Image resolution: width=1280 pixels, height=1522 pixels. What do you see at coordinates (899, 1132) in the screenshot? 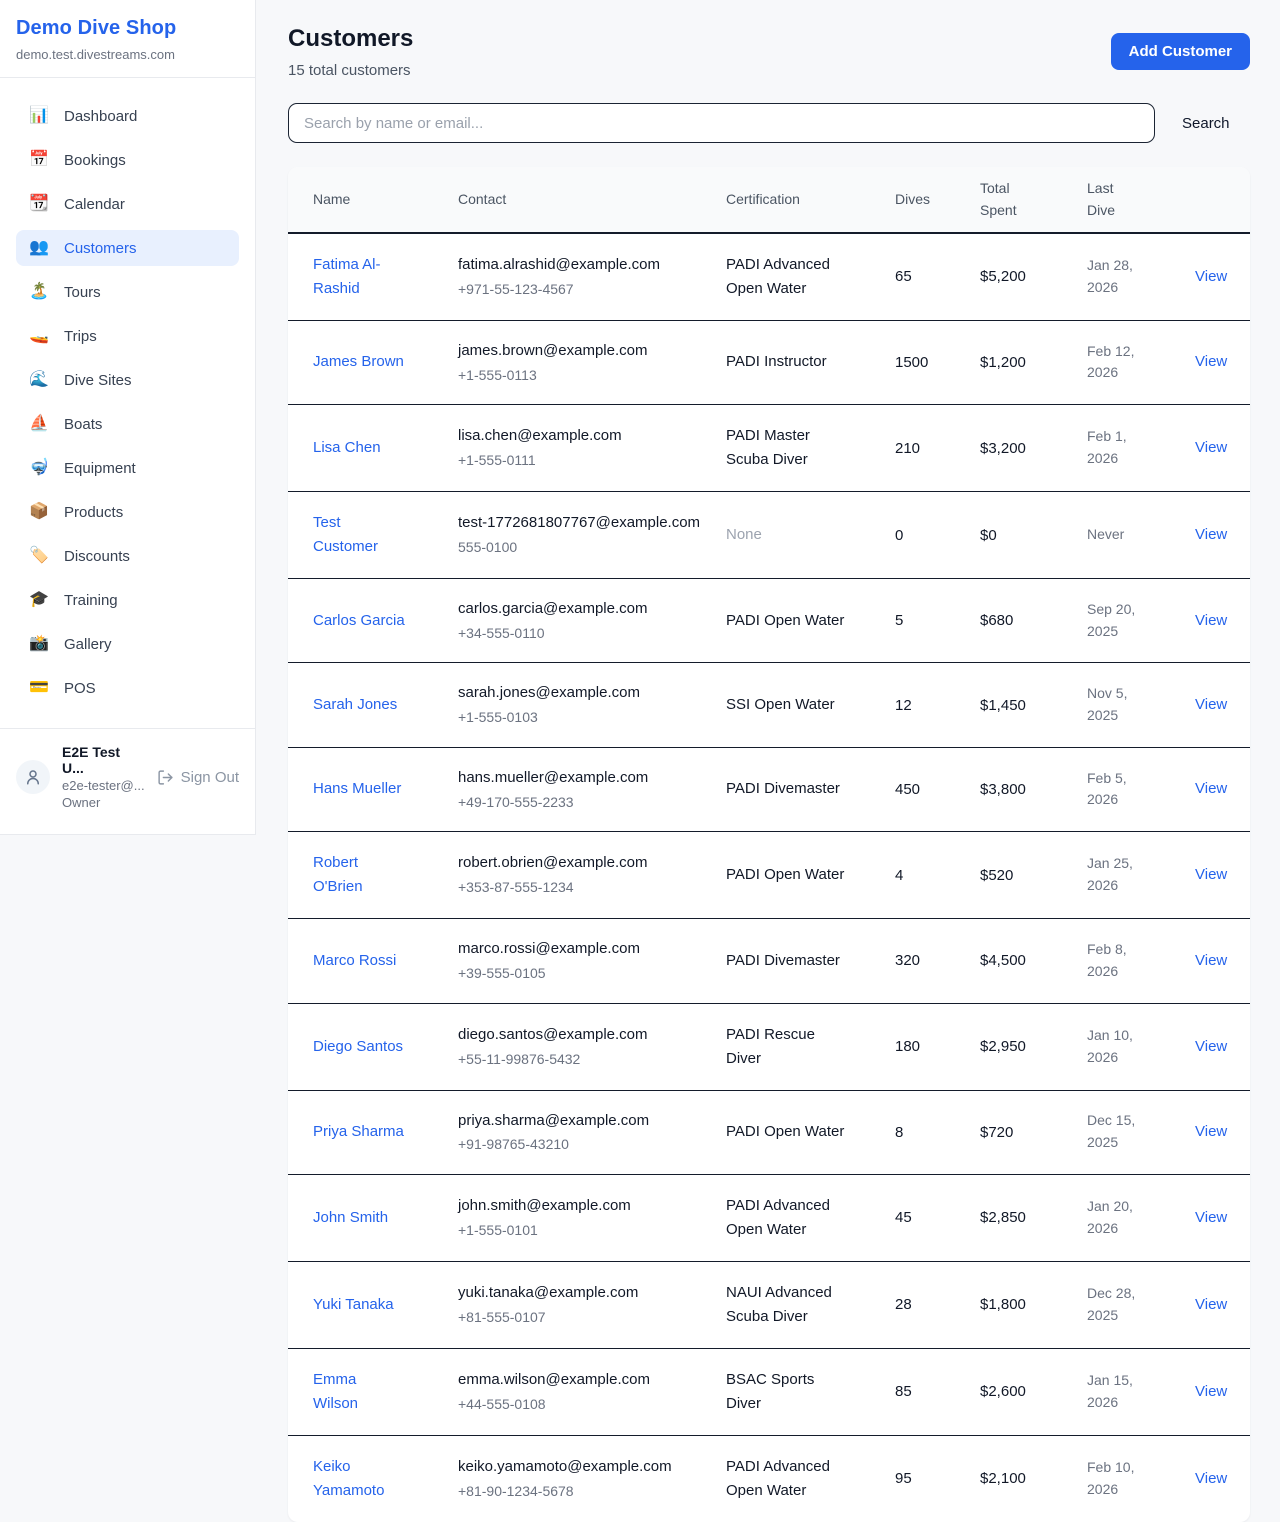
I see `customer-dives: 8` at bounding box center [899, 1132].